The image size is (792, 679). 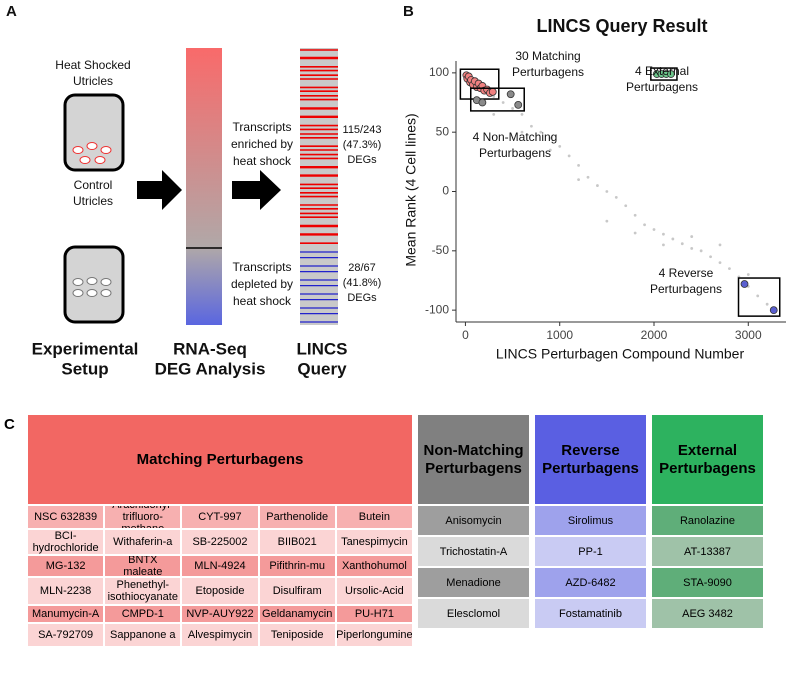 What do you see at coordinates (66, 566) in the screenshot?
I see `table-cell: MG-132` at bounding box center [66, 566].